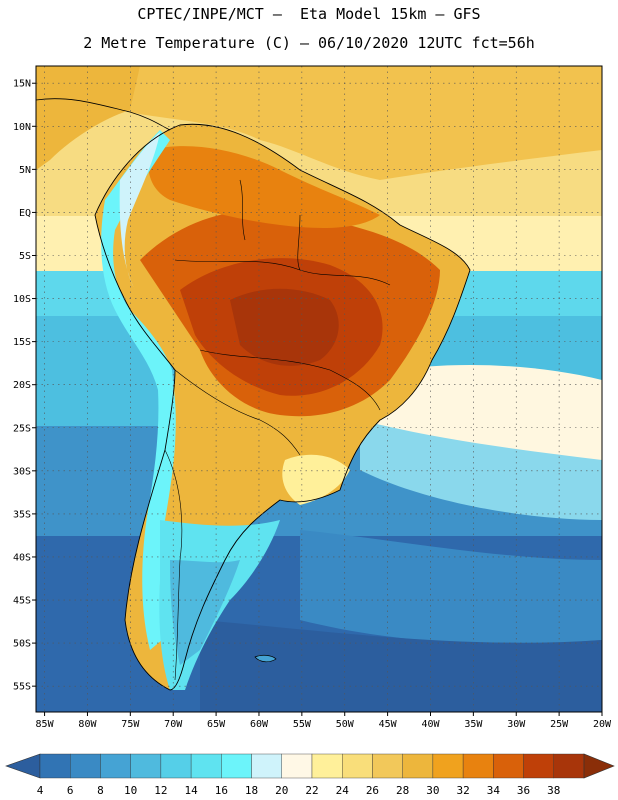 The width and height of the screenshot is (618, 800). Describe the element at coordinates (402, 790) in the screenshot. I see `colorbar-label: 28` at that location.